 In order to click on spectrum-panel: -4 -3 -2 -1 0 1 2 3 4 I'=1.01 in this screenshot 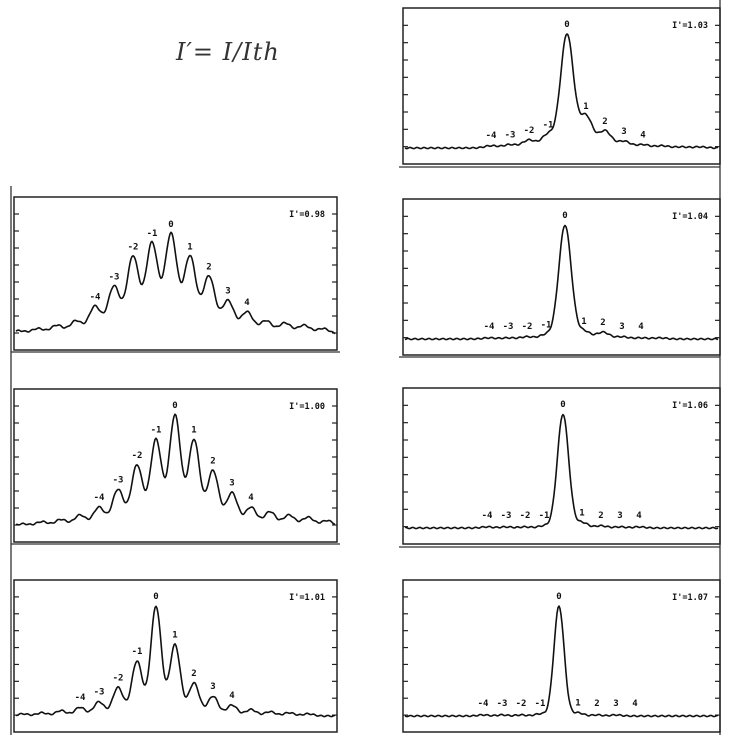, I will do `click(175, 656)`.